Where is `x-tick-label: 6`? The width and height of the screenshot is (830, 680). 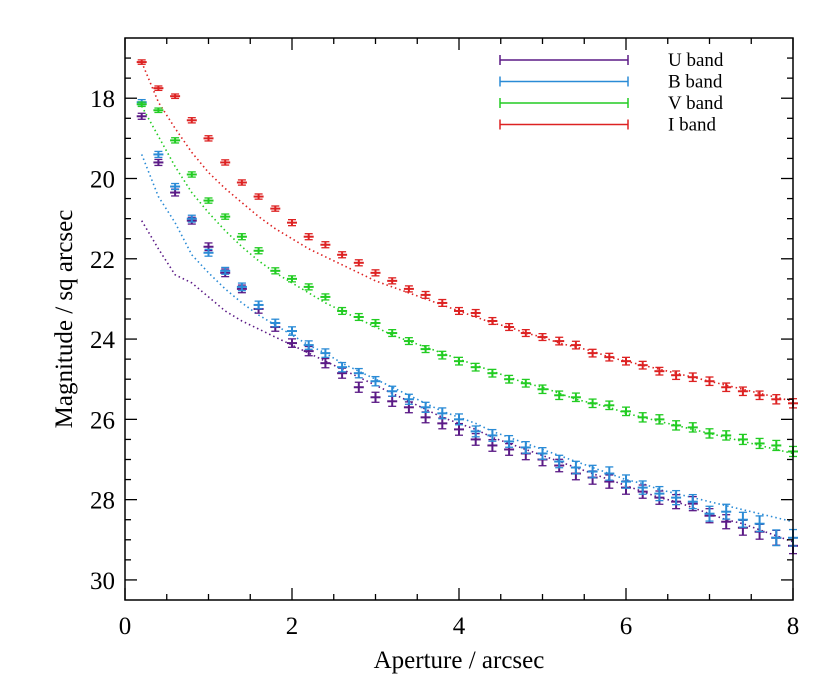
x-tick-label: 6 is located at coordinates (626, 626).